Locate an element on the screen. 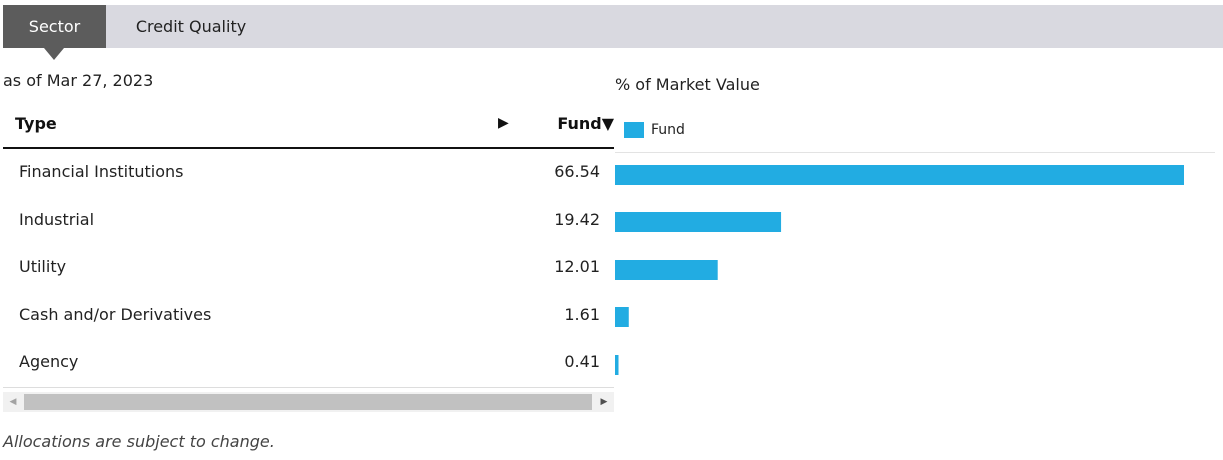 The height and width of the screenshot is (460, 1223). as-of-date: as of Mar 27, 2023 is located at coordinates (78, 80).